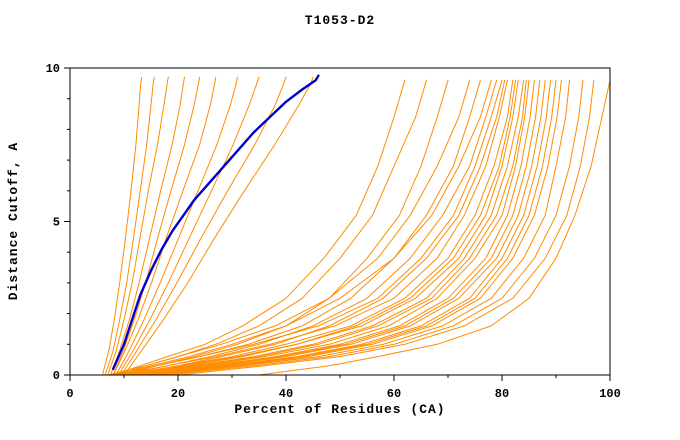  Describe the element at coordinates (394, 394) in the screenshot. I see `x-tick-label: 60` at that location.